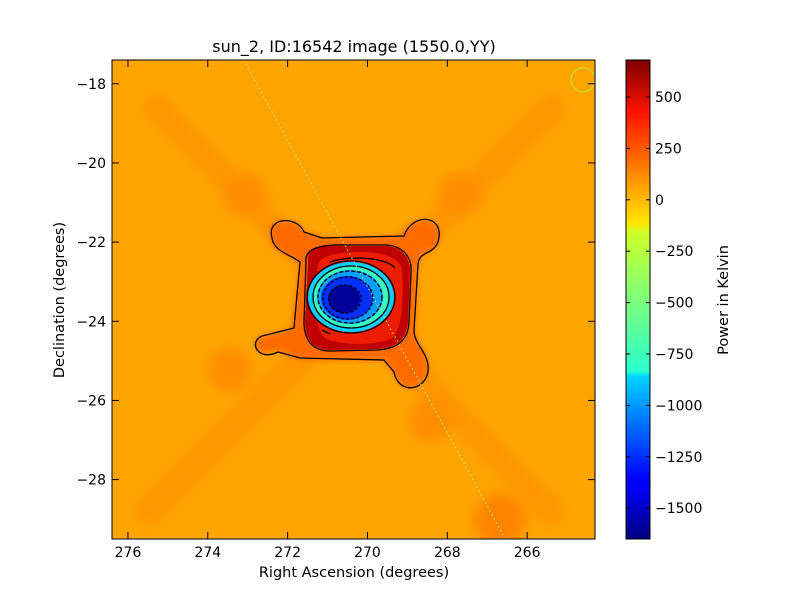  Describe the element at coordinates (678, 509) in the screenshot. I see `colorbar-tick-label: −1500` at that location.